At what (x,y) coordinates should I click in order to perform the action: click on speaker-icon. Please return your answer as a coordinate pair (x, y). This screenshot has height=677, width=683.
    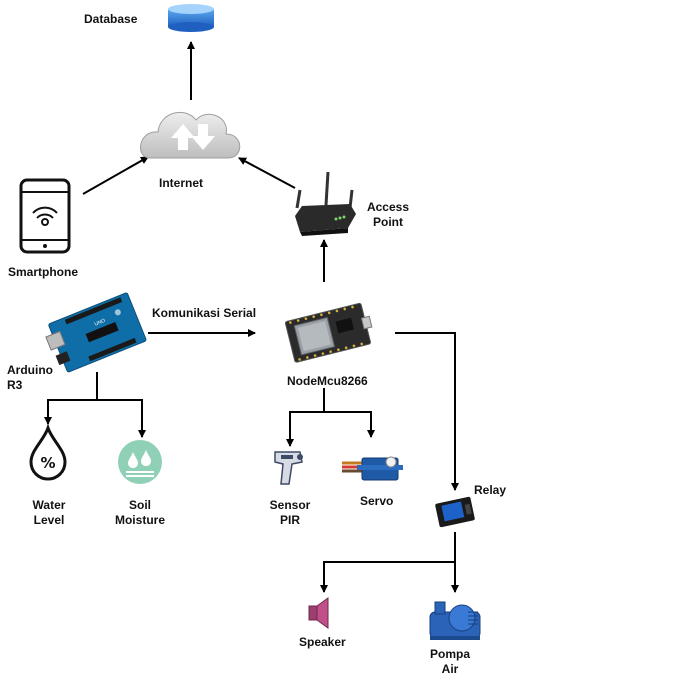
    Looking at the image, I should click on (318, 613).